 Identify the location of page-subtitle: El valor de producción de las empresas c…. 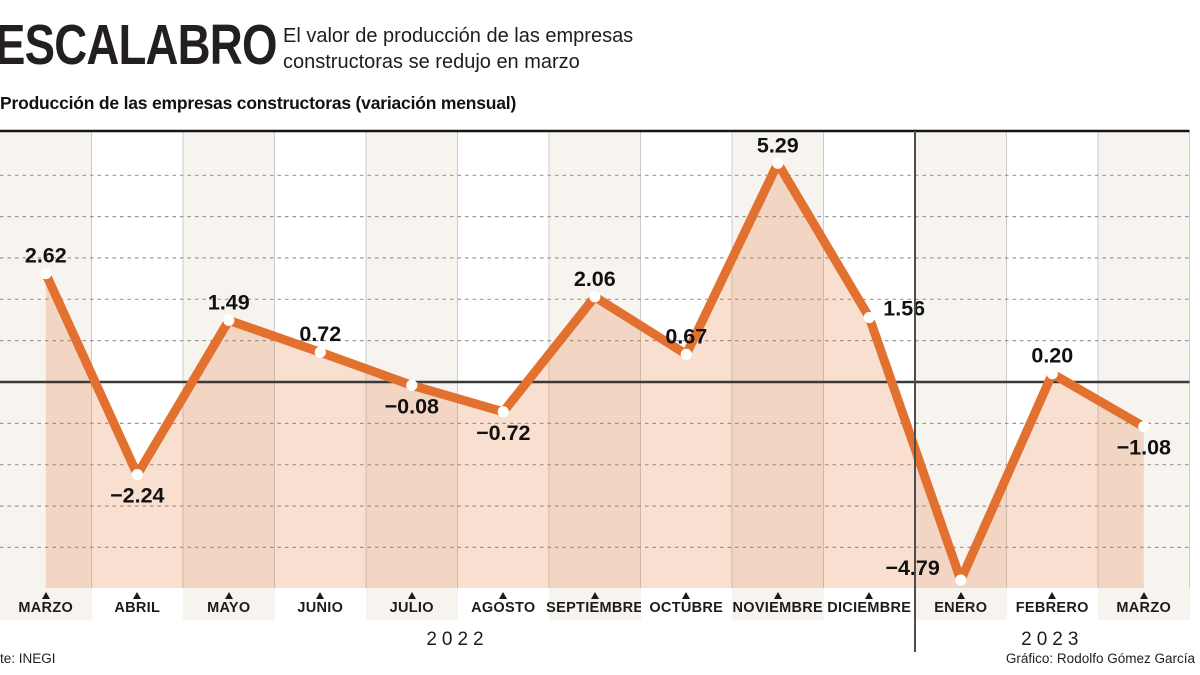
(458, 49).